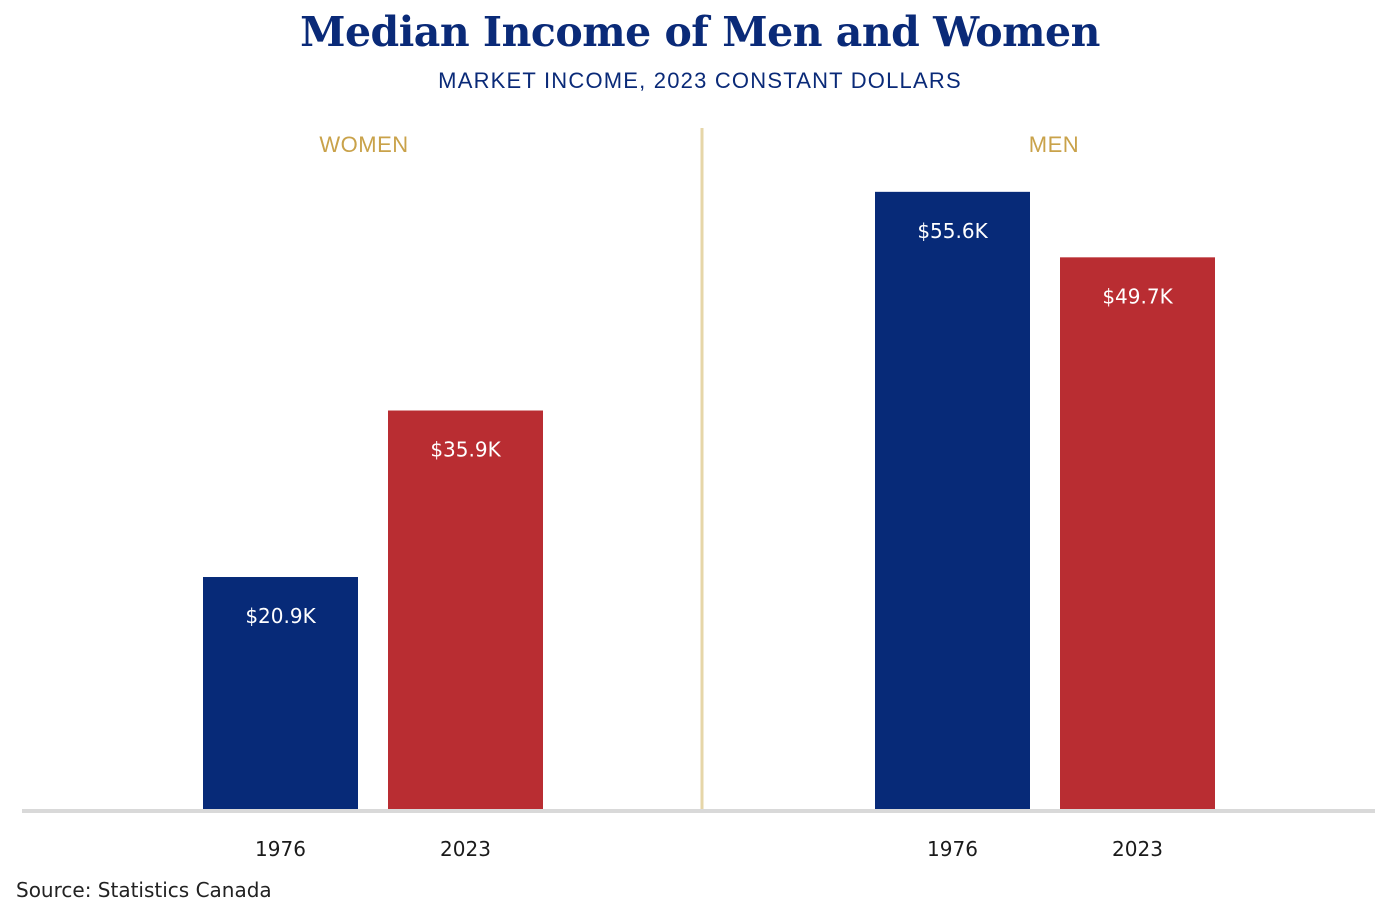 This screenshot has height=917, width=1400. I want to click on bar-men-1976, so click(952, 500).